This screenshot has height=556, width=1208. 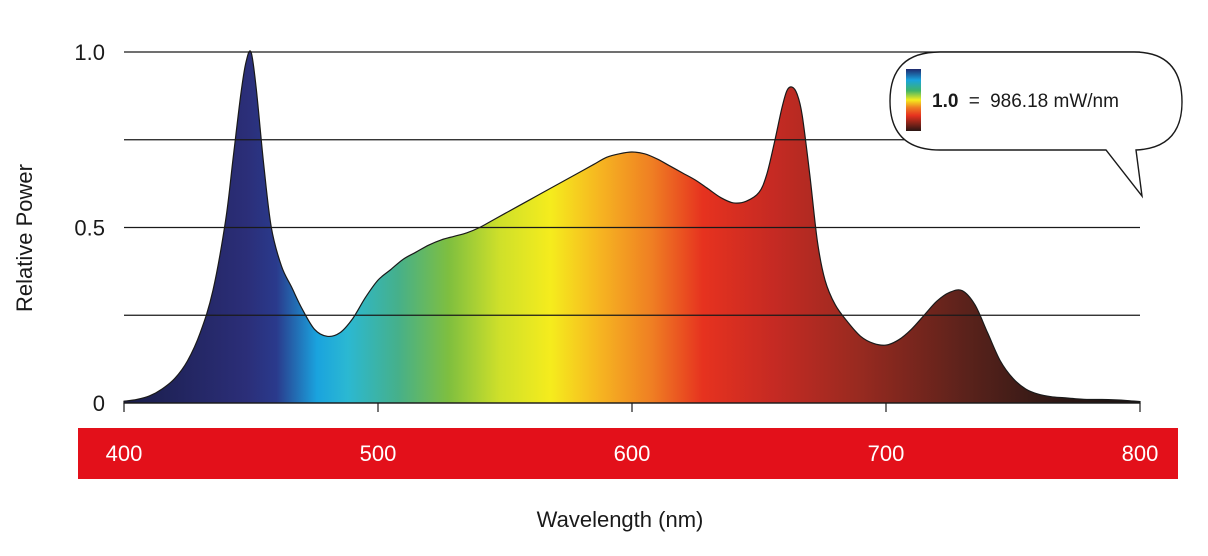 I want to click on wavelength-band, so click(x=628, y=453).